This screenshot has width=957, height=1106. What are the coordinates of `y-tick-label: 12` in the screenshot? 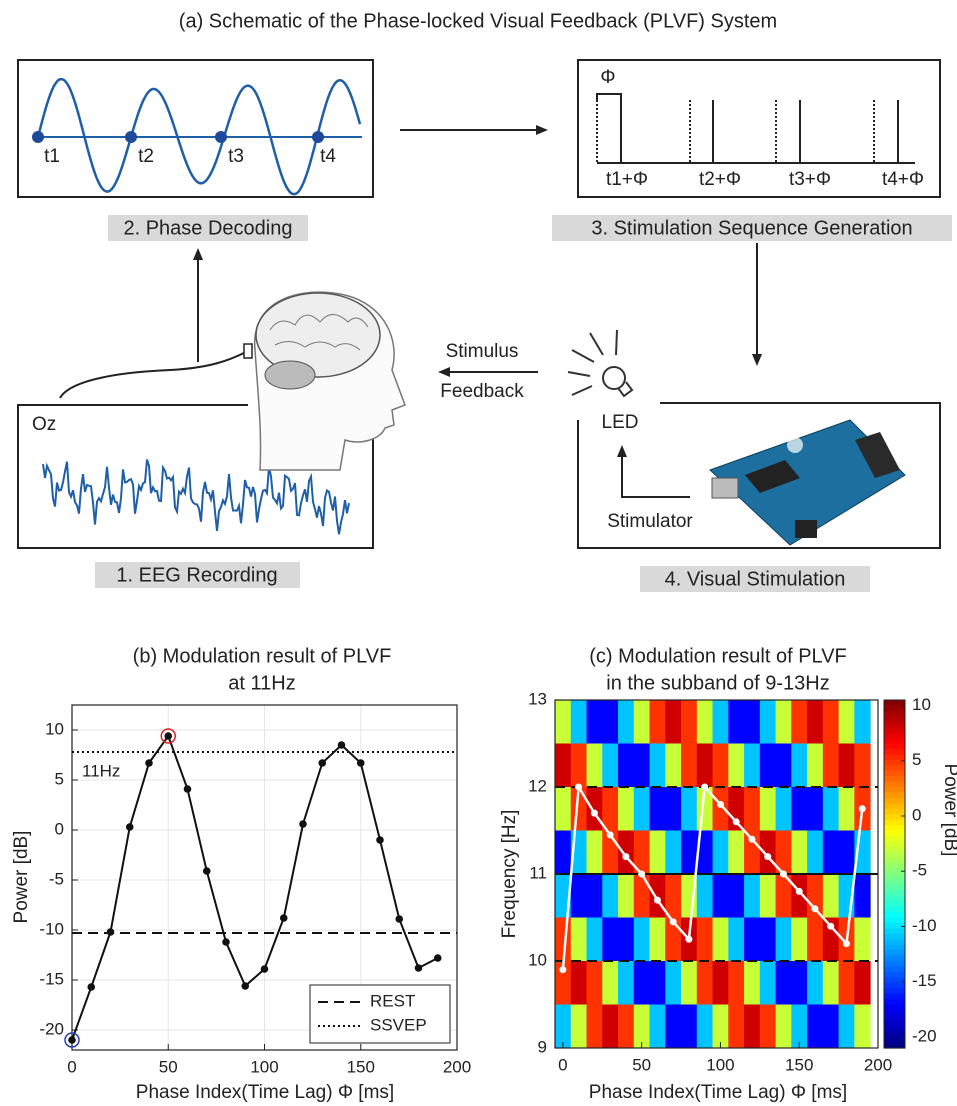 It's located at (537, 785).